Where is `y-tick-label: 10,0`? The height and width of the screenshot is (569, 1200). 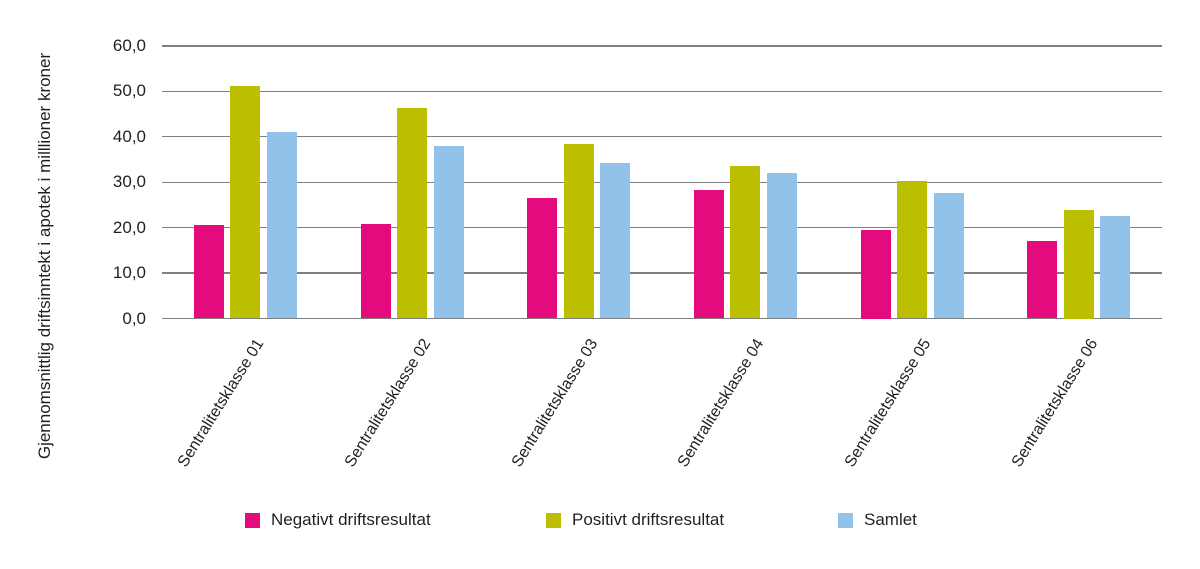
y-tick-label: 10,0 is located at coordinates (129, 273).